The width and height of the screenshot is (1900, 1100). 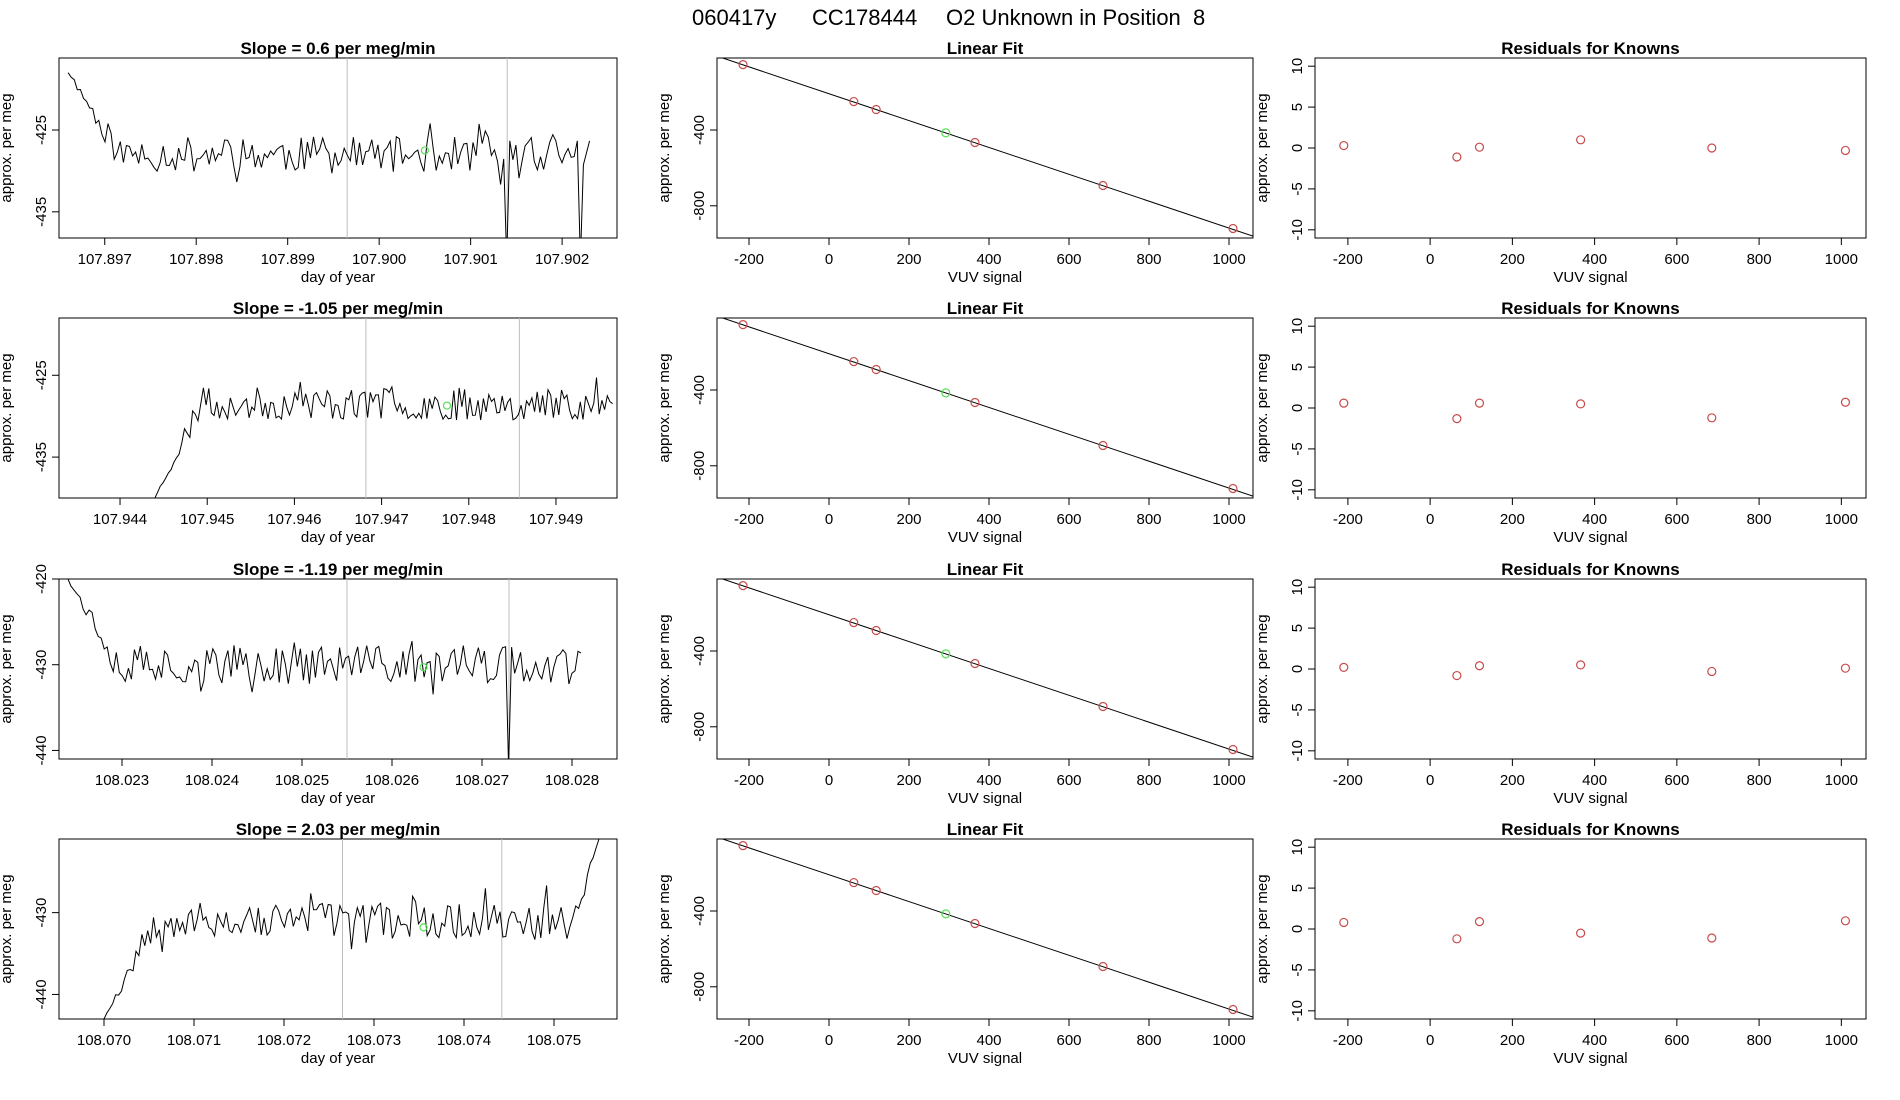 What do you see at coordinates (464, 1040) in the screenshot?
I see `x-tick-label: 108.074` at bounding box center [464, 1040].